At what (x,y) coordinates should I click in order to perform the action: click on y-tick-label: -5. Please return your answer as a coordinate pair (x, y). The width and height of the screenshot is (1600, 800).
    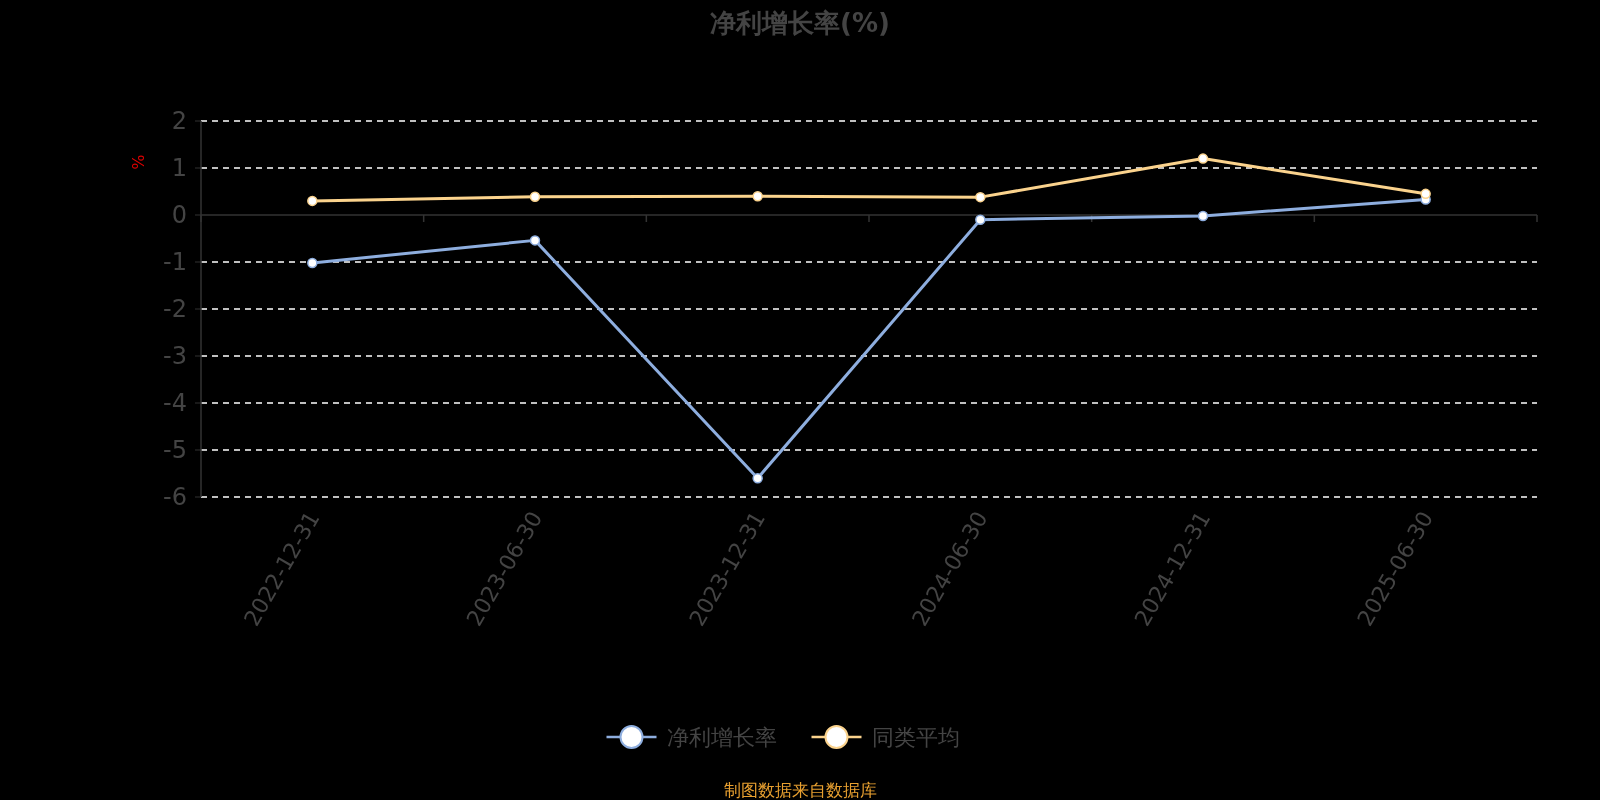
    Looking at the image, I should click on (175, 450).